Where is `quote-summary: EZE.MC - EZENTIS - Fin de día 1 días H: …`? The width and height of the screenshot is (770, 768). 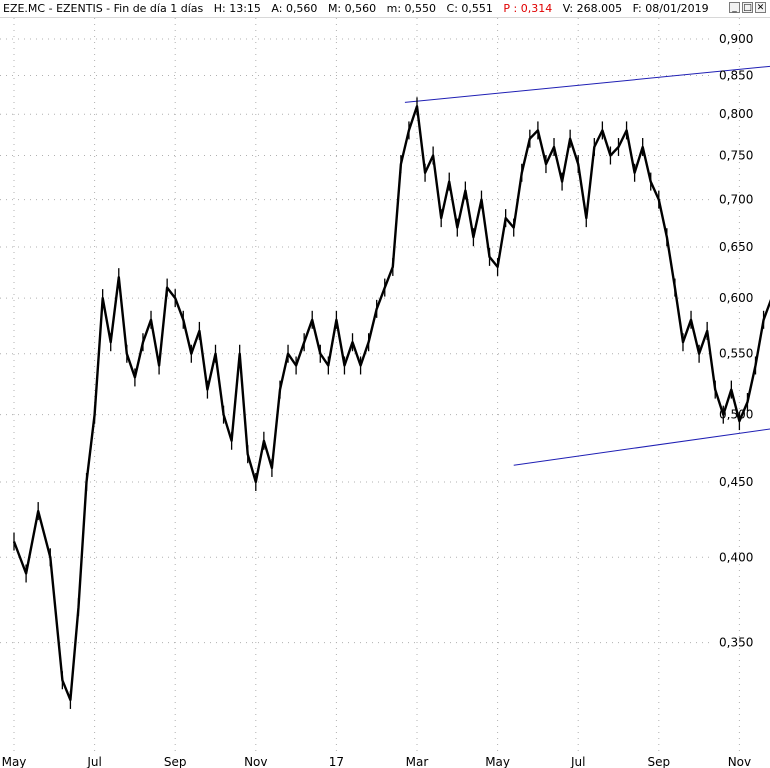
quote-summary: EZE.MC - EZENTIS - Fin de día 1 días H: … is located at coordinates (359, 8).